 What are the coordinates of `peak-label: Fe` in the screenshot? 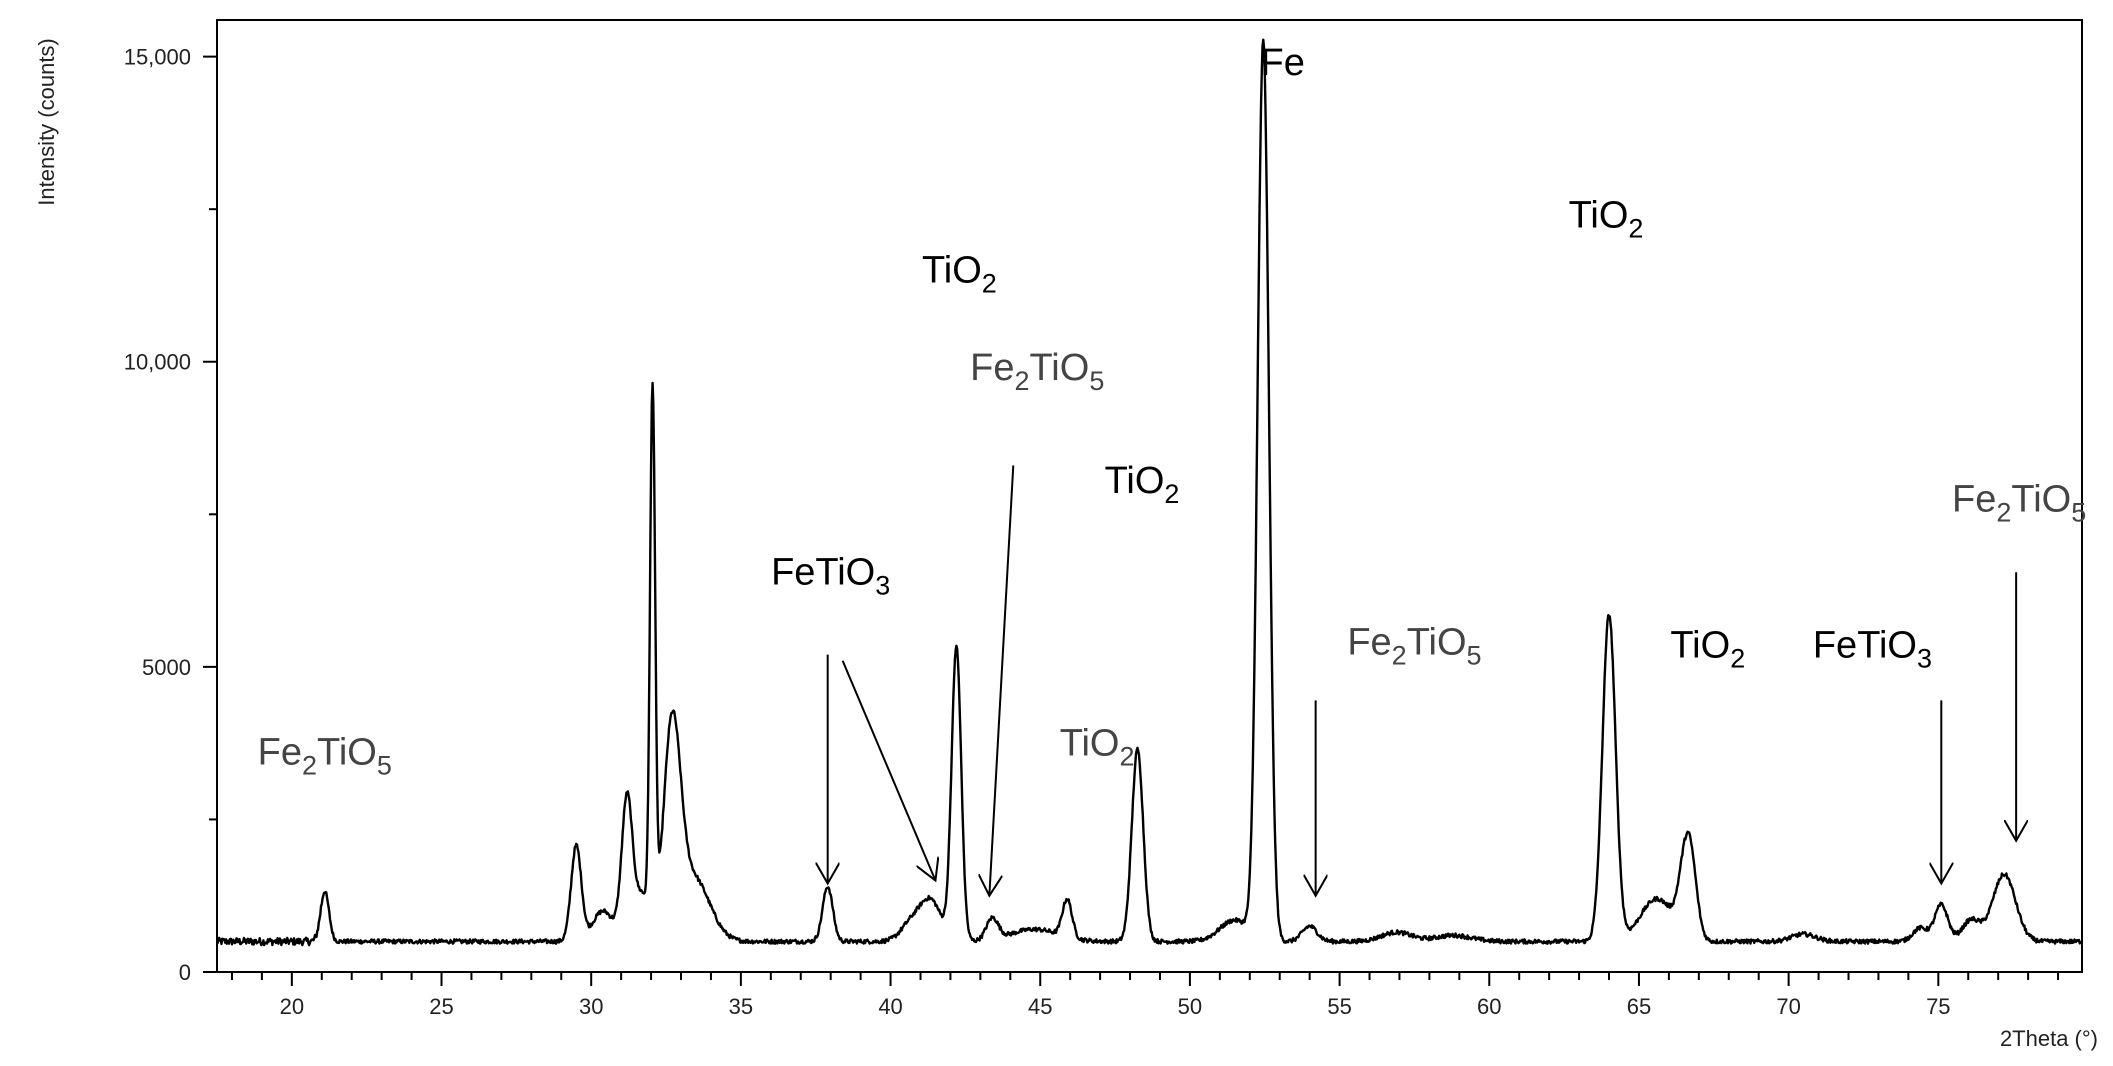 It's located at (1283, 63).